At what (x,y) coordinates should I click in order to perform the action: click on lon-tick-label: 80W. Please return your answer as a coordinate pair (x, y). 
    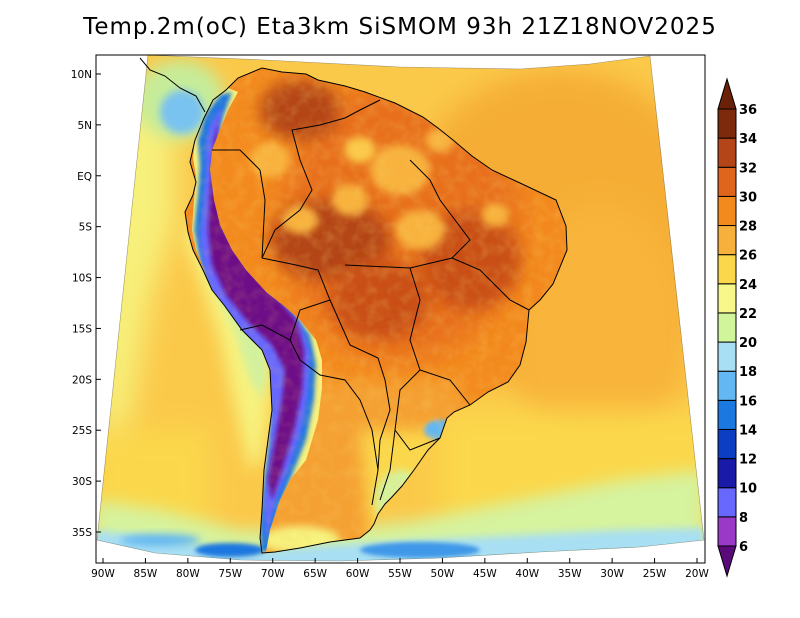
    Looking at the image, I should click on (188, 574).